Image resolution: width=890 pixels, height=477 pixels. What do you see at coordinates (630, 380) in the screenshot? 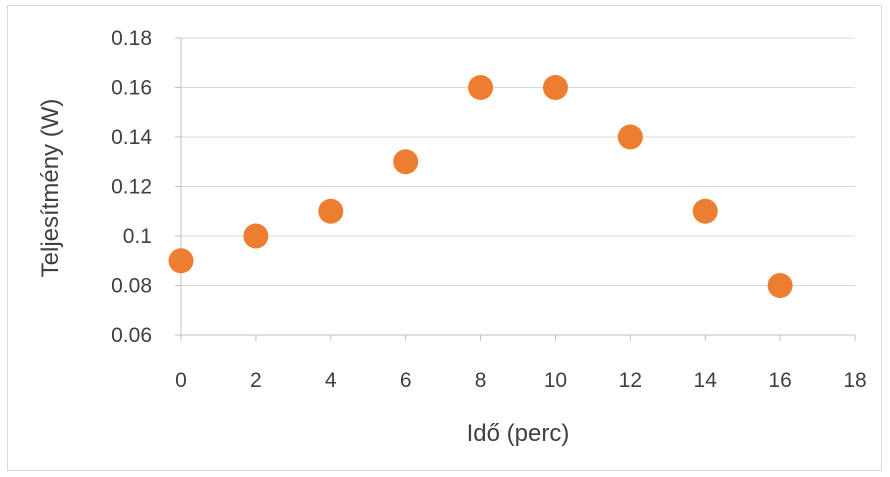
I see `x-tick-label: 12` at bounding box center [630, 380].